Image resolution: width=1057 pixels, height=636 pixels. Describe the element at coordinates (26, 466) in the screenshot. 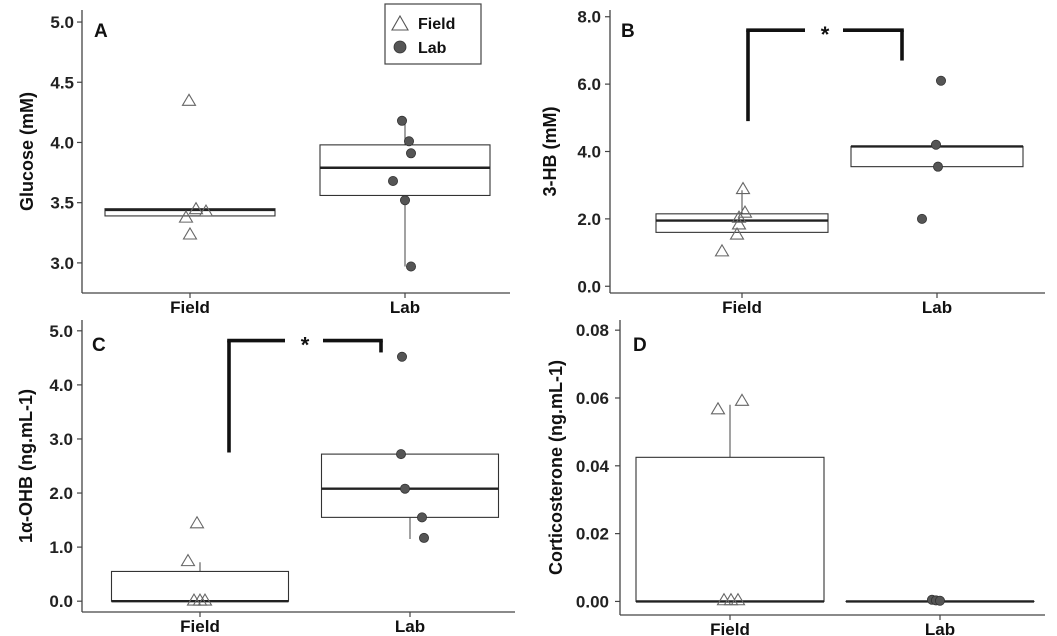

I see `panel-c-y-axis-label: 1α-OHB (ng.mL-1)` at that location.